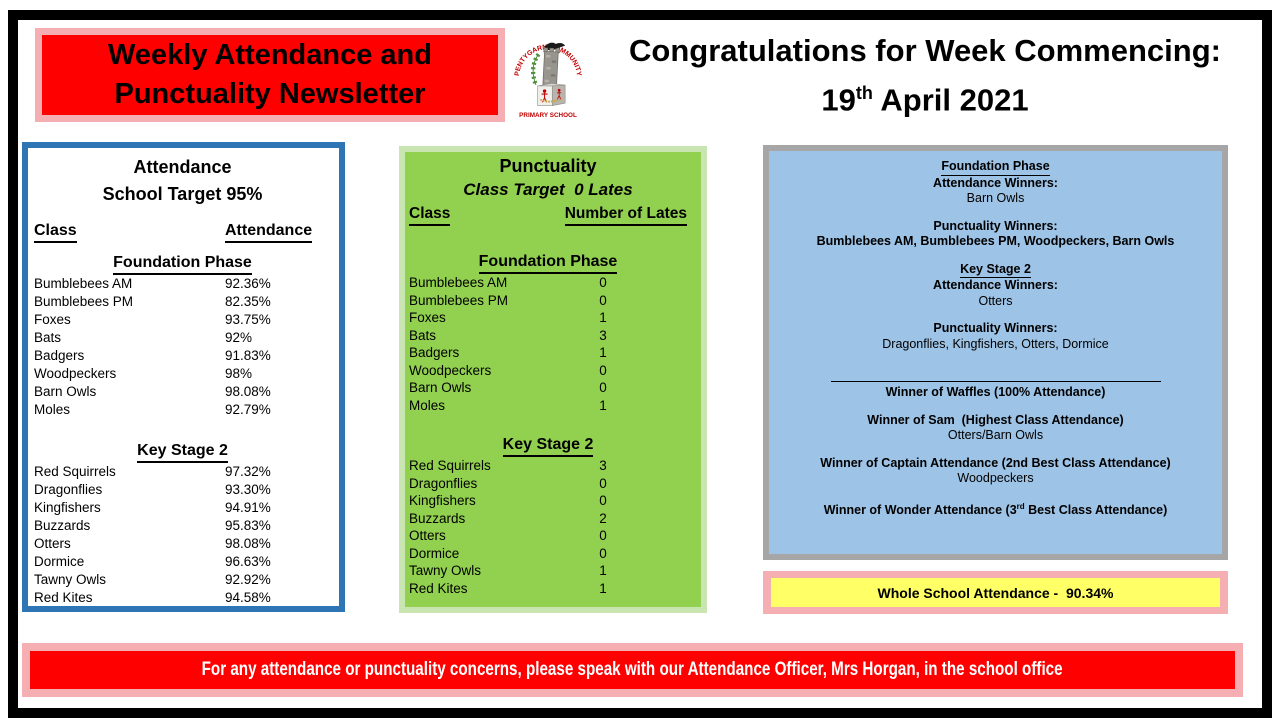 The width and height of the screenshot is (1280, 720). What do you see at coordinates (508, 370) in the screenshot?
I see `table-row: Woodpeckers 0` at bounding box center [508, 370].